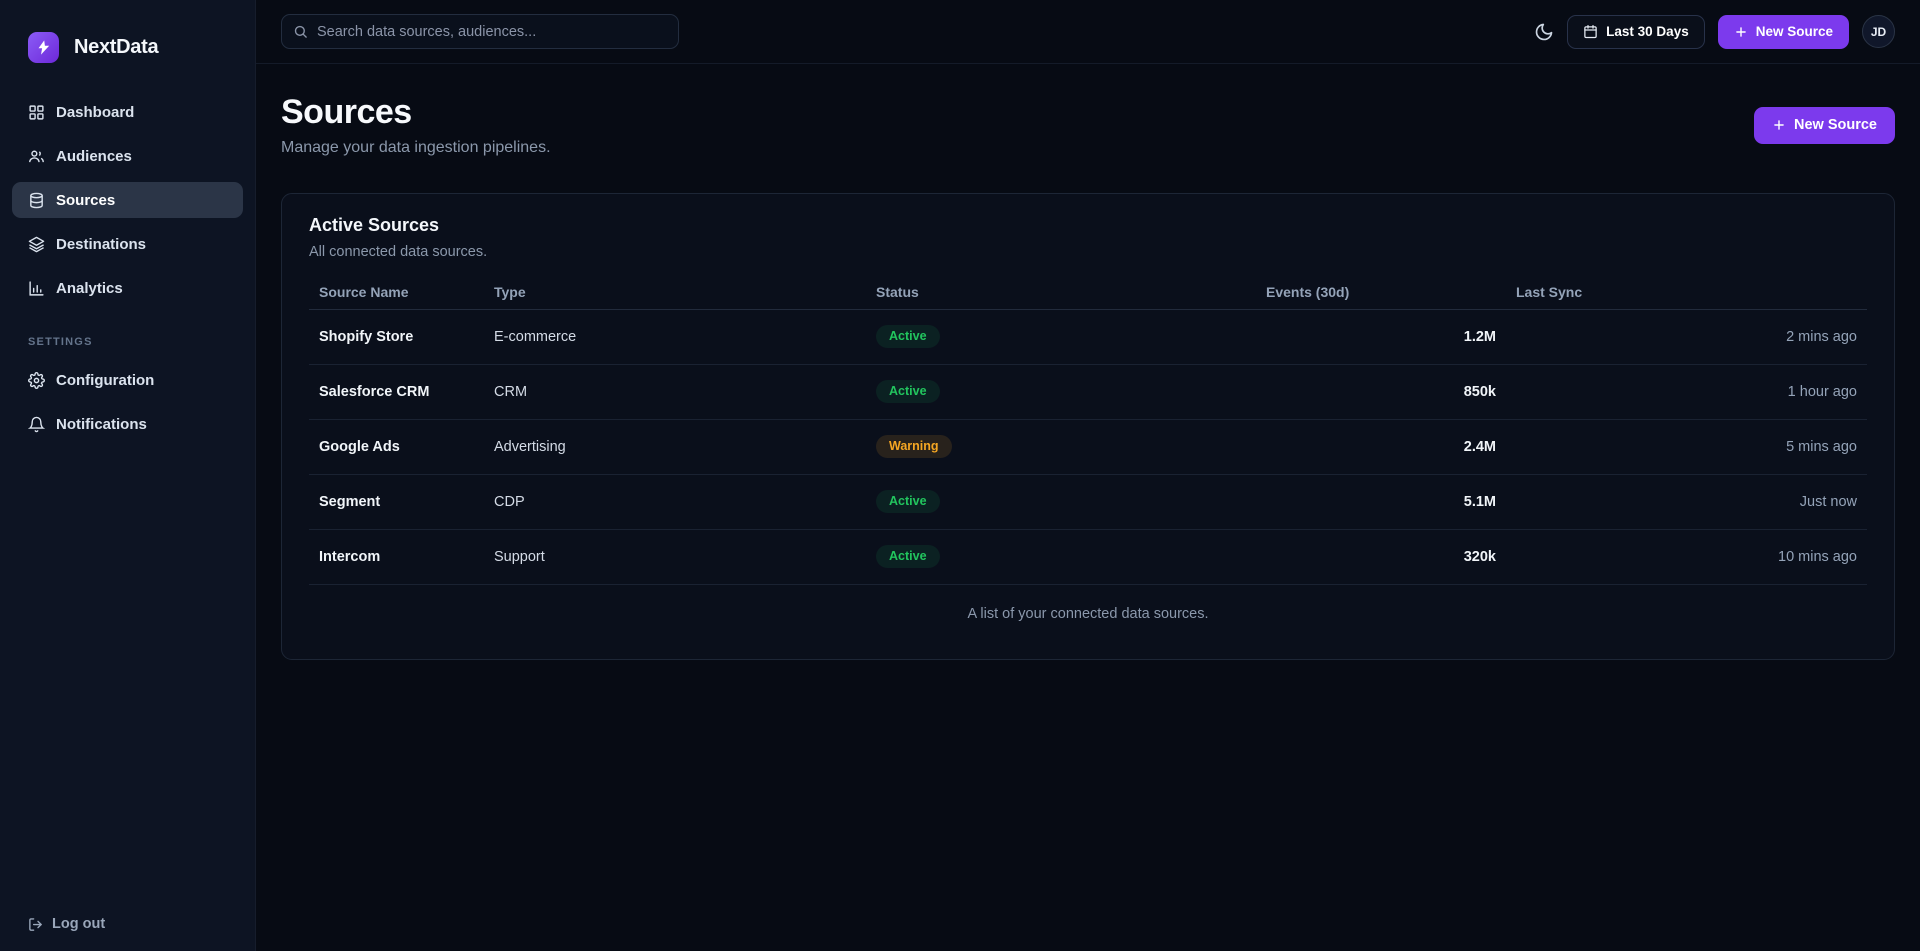 This screenshot has height=951, width=1920. What do you see at coordinates (36, 380) in the screenshot?
I see `gear-icon` at bounding box center [36, 380].